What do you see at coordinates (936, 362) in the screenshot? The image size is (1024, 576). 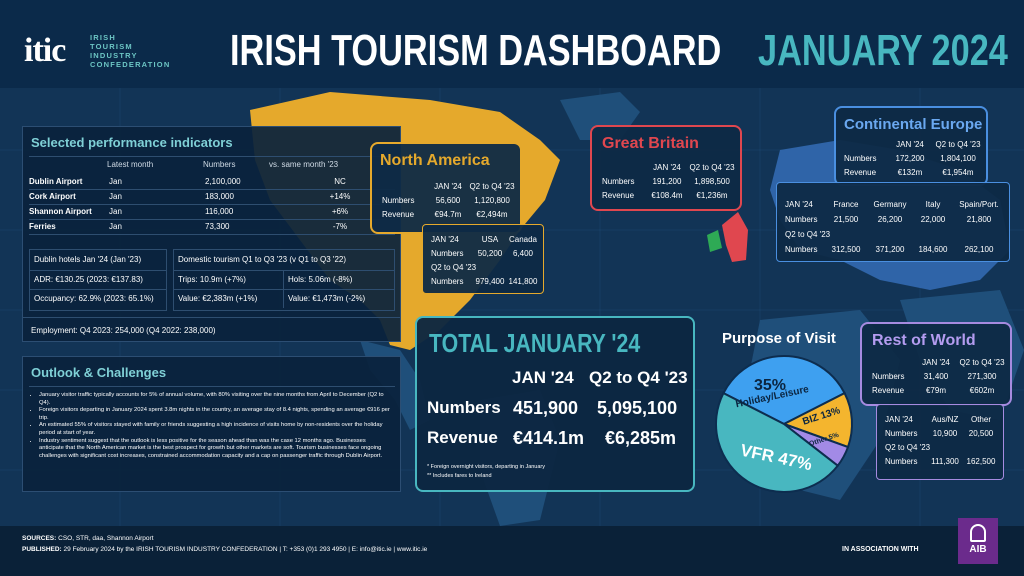 I see `row-h1: JAN '24` at bounding box center [936, 362].